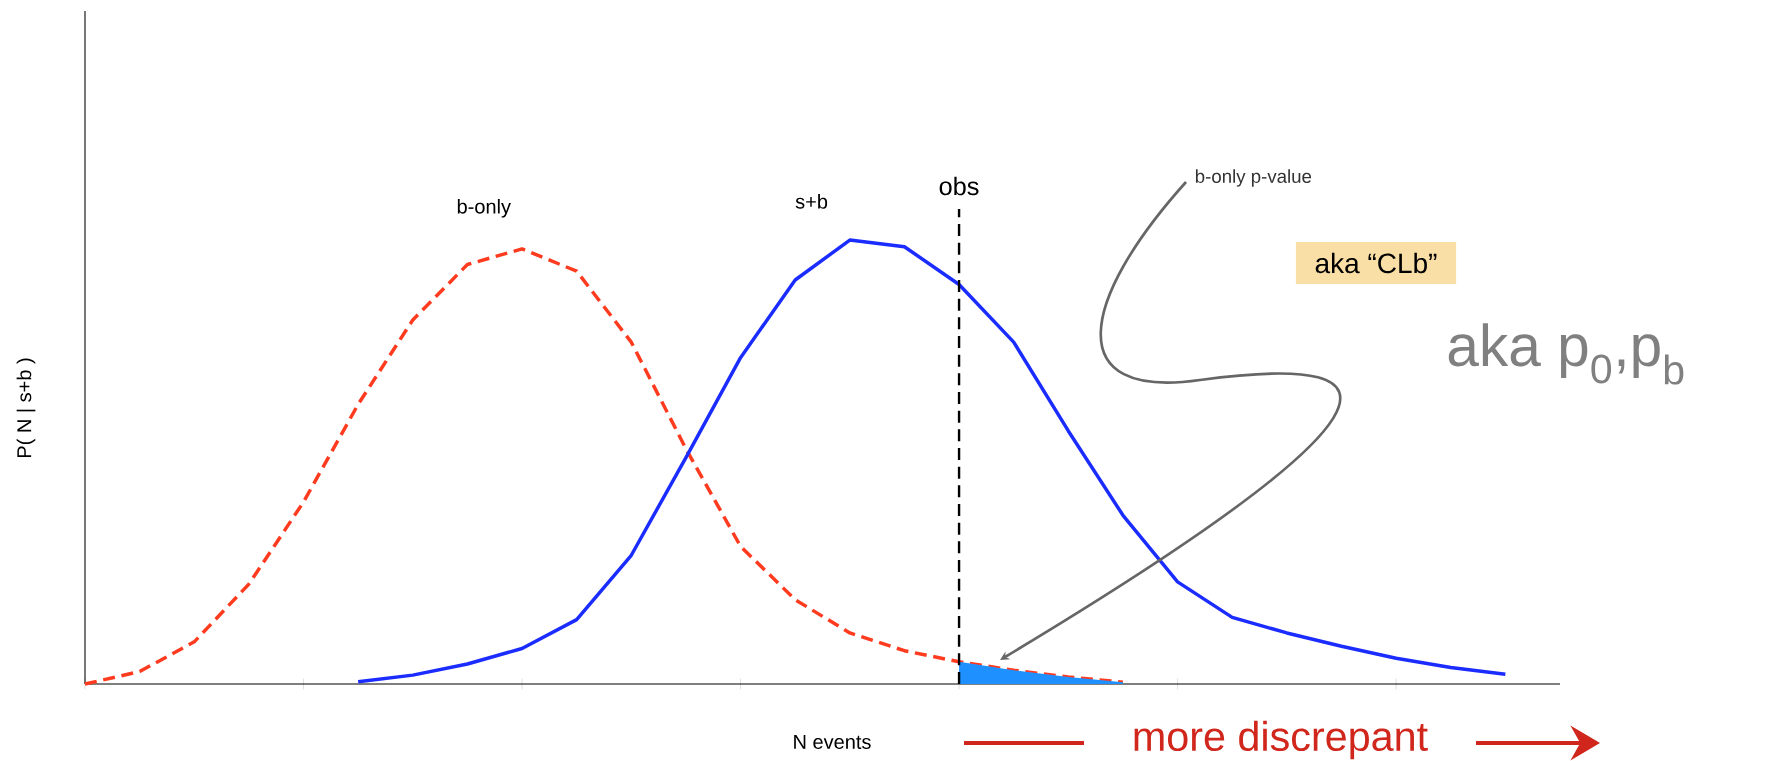  Describe the element at coordinates (1253, 178) in the screenshot. I see `text: b-only p-value` at that location.